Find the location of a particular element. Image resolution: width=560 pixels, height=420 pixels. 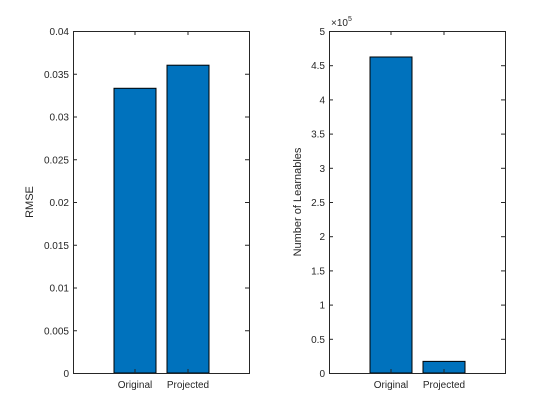

learnables-bar-original is located at coordinates (391, 215).